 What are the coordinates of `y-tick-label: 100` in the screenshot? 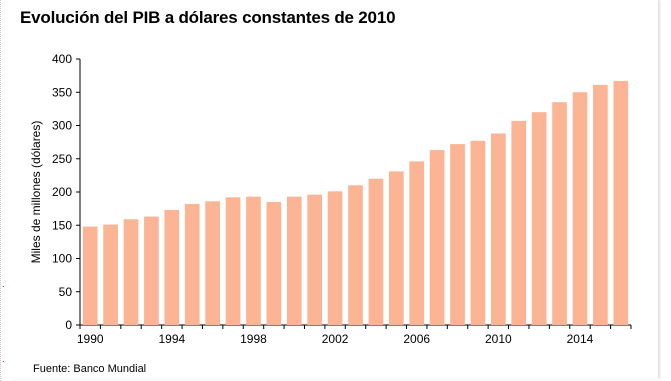 It's located at (62, 259).